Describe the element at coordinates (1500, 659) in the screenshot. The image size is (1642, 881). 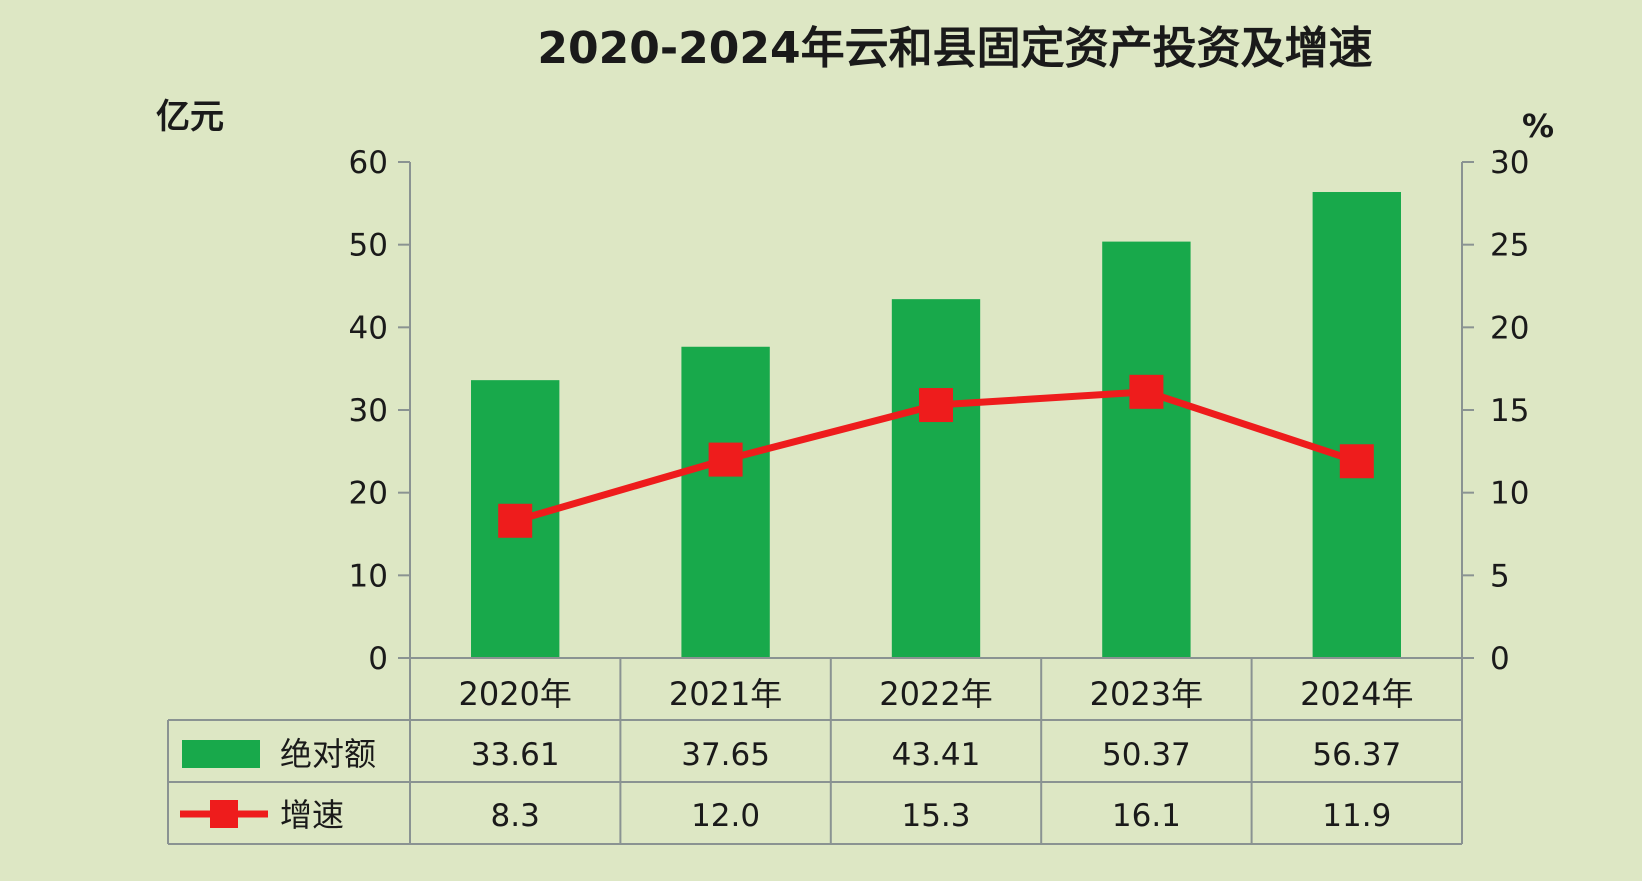
I see `right-tick-label: 0` at that location.